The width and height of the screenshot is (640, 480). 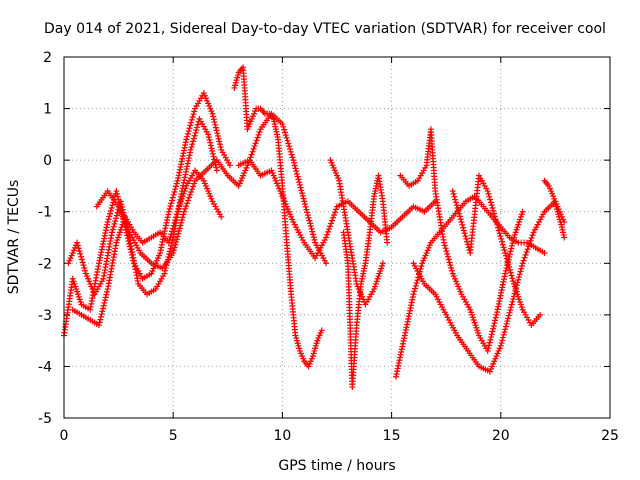 What do you see at coordinates (461, 240) in the screenshot?
I see `series-track-j` at bounding box center [461, 240].